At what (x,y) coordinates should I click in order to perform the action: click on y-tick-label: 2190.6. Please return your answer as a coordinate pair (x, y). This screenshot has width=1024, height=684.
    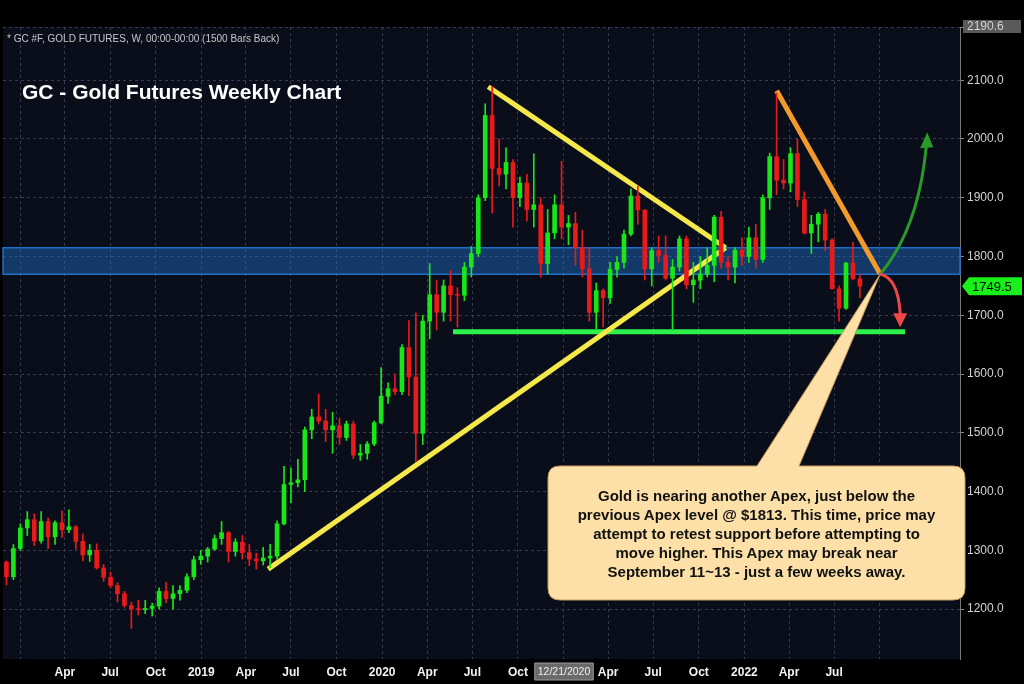
    Looking at the image, I should click on (986, 26).